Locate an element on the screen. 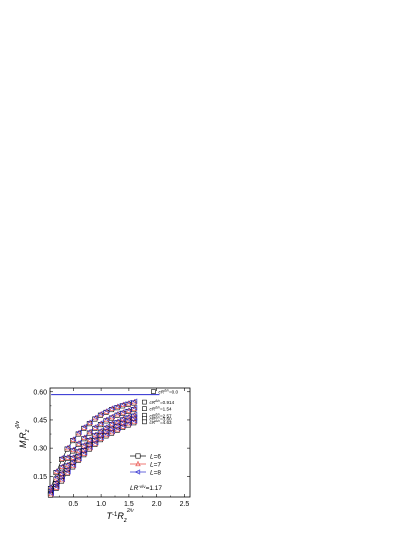  curve-label: cRΔ/ν=4.63 is located at coordinates (160, 422).